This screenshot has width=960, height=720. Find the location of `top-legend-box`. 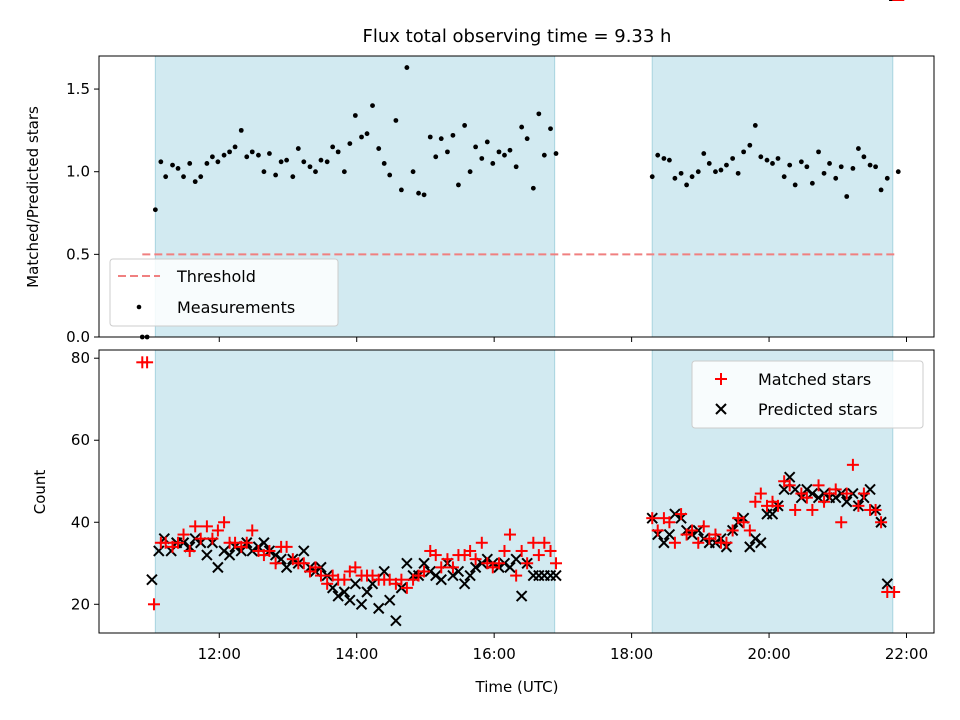

top-legend-box is located at coordinates (224, 292).